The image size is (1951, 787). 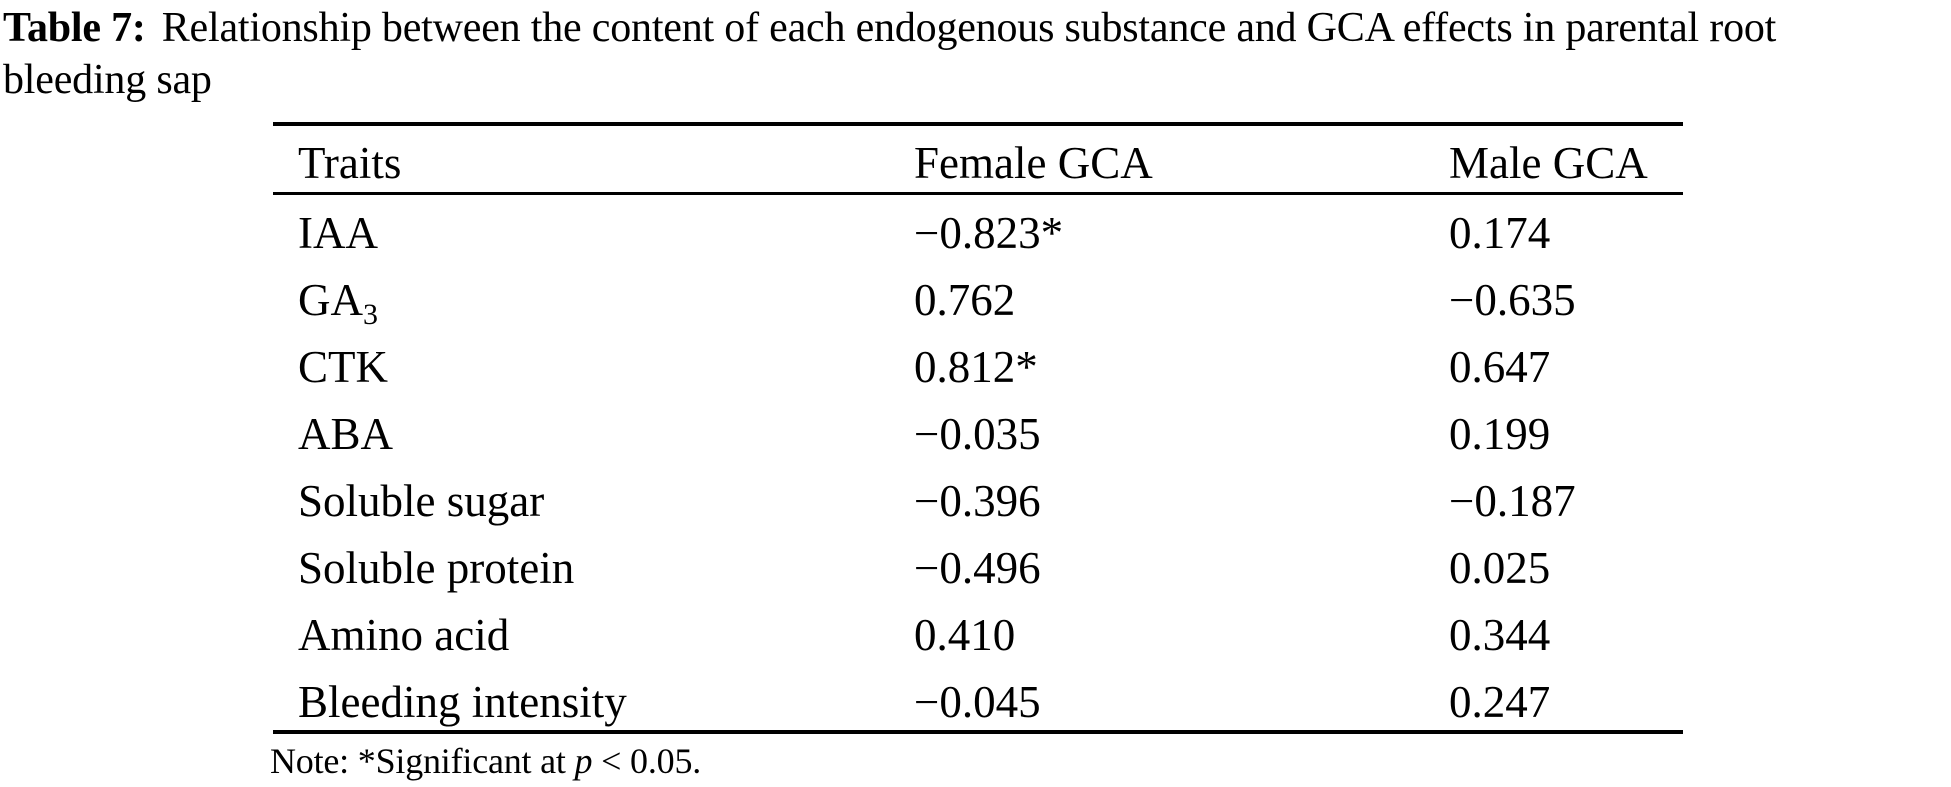 I want to click on table-row: CTK 0.812* 0.647, so click(x=978, y=362).